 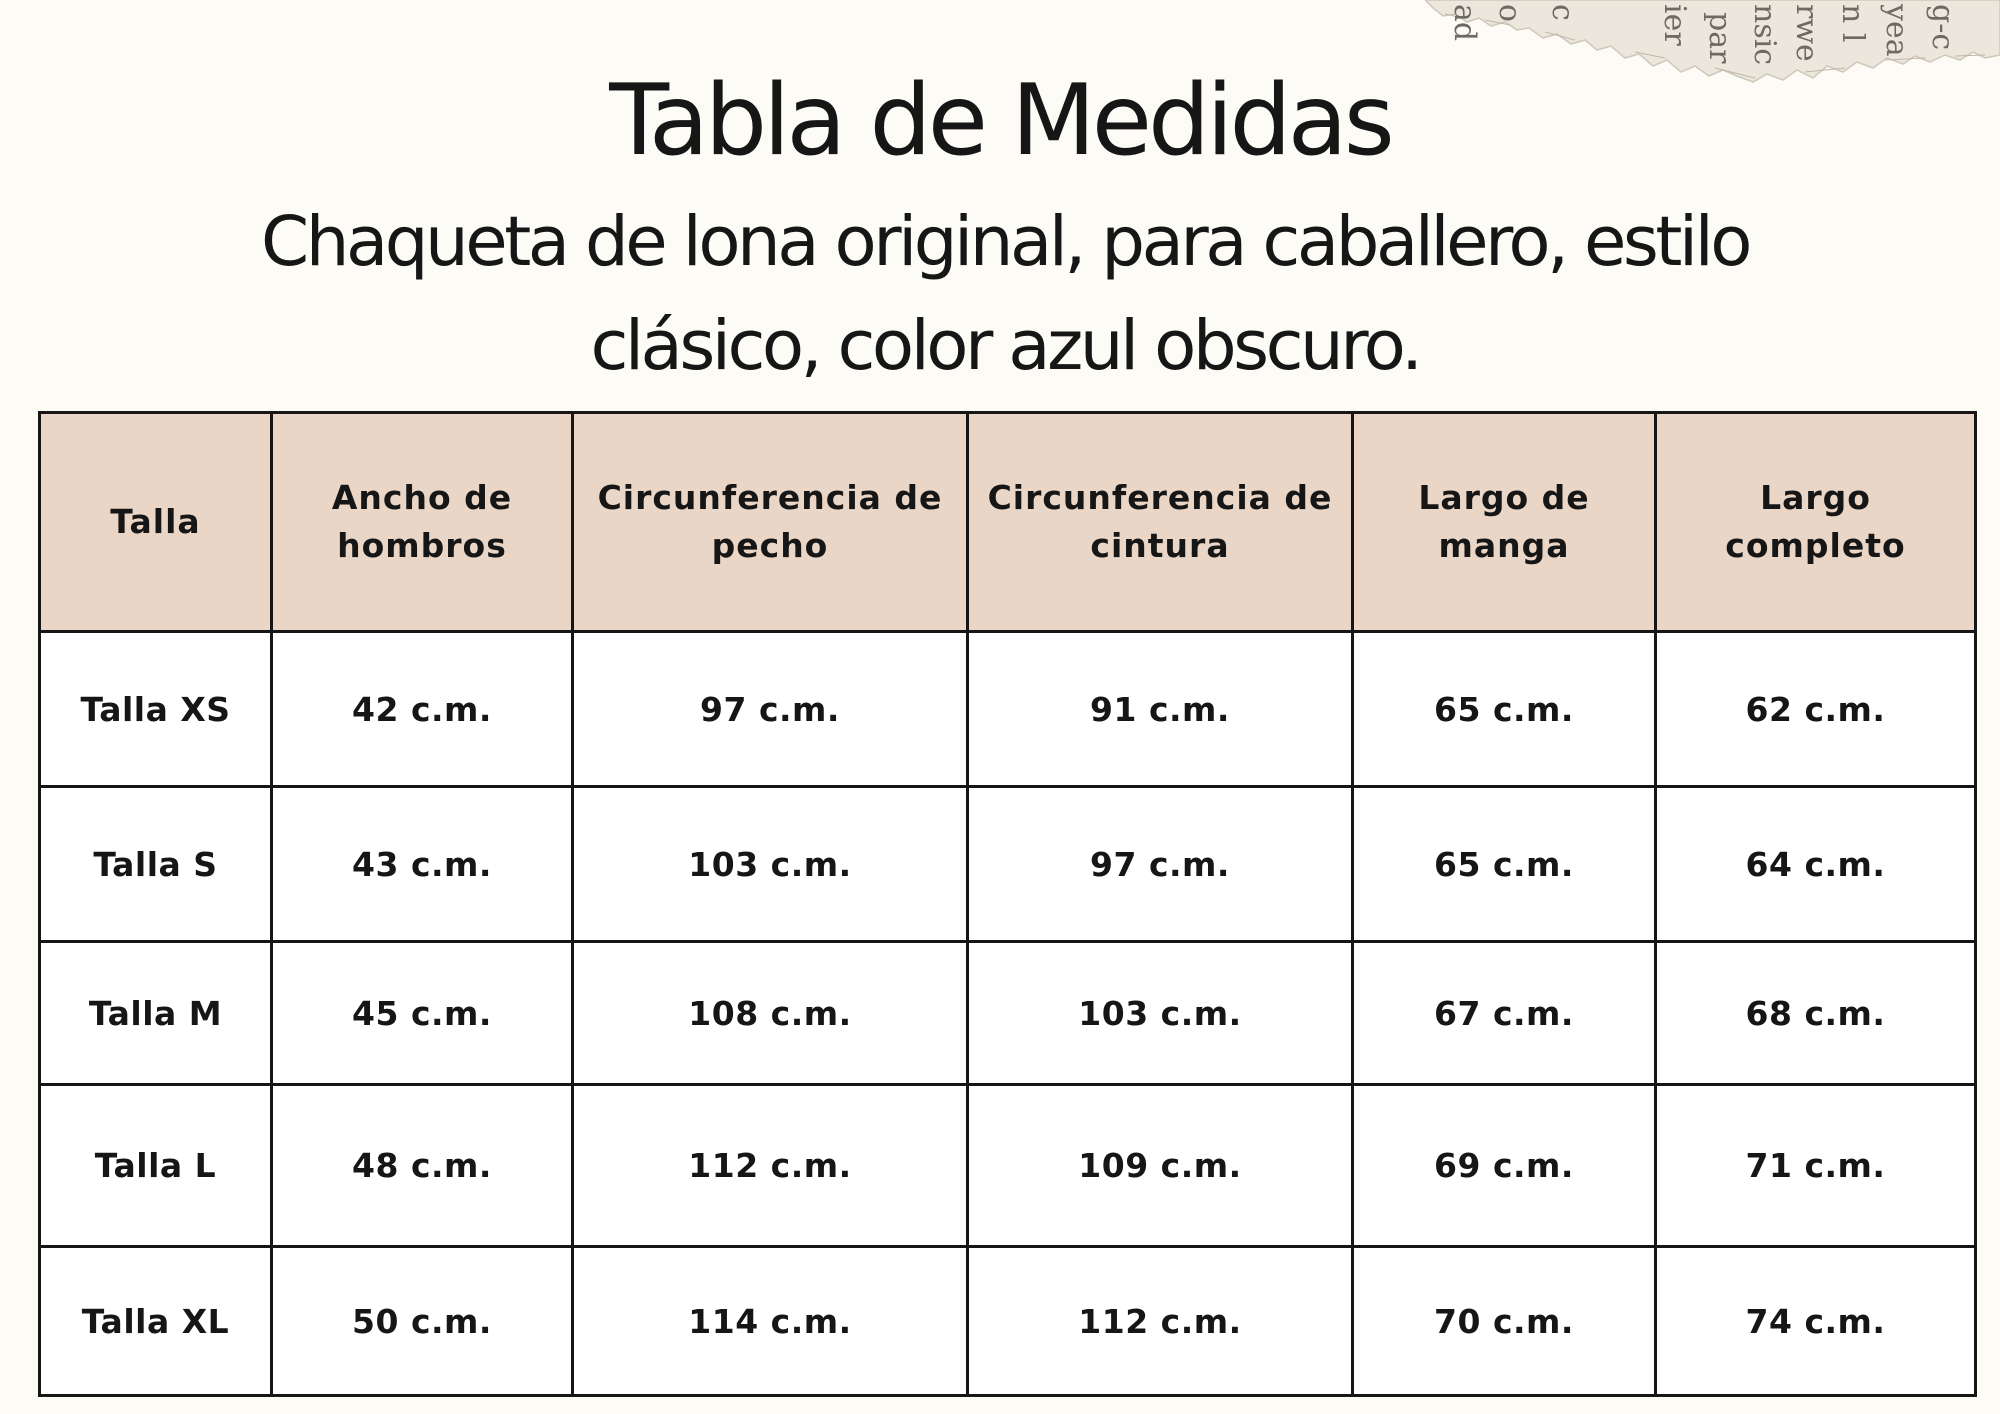 I want to click on full-length-cell: 64 c.m., so click(x=1815, y=864).